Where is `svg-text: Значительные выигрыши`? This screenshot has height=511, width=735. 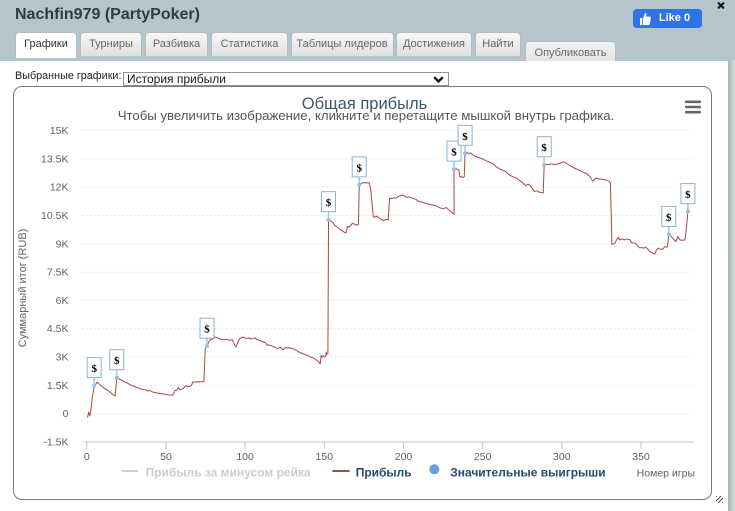 svg-text: Значительные выигрыши is located at coordinates (528, 473).